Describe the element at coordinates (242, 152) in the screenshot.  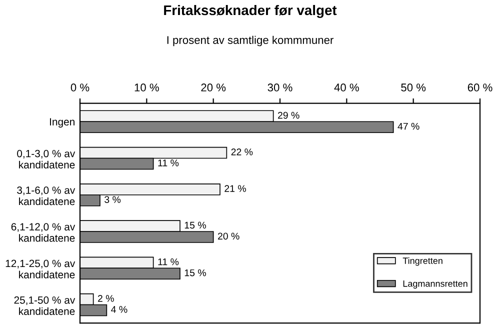
I see `data-label: 22 %` at that location.